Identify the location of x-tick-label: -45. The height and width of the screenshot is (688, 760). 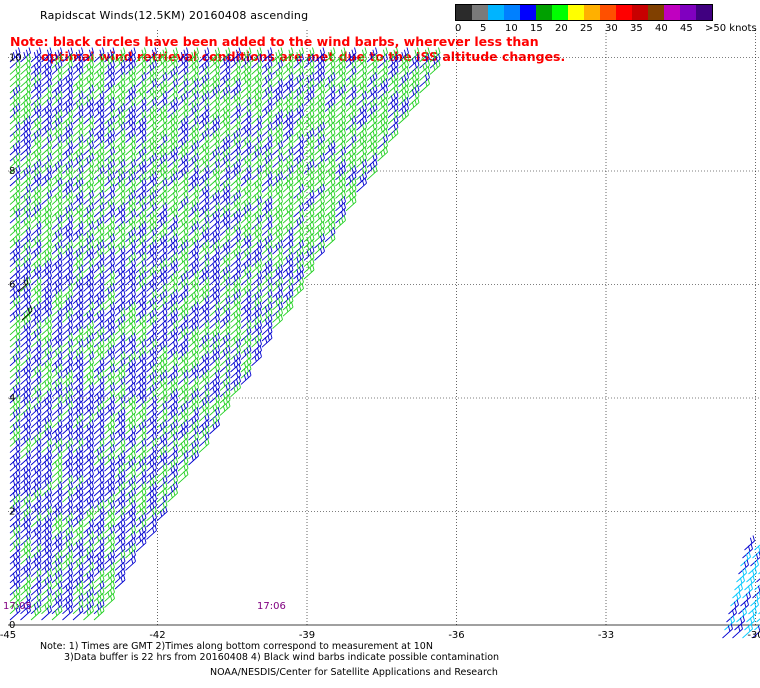
(8, 635).